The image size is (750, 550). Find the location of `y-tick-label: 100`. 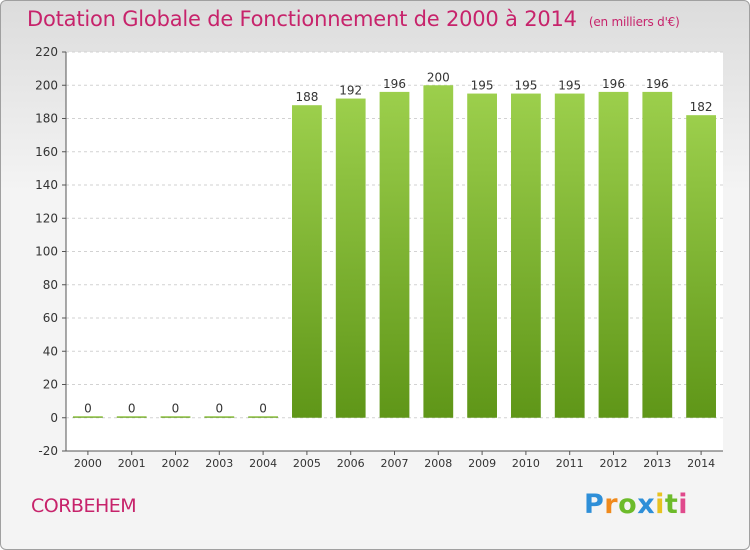

y-tick-label: 100 is located at coordinates (46, 252).